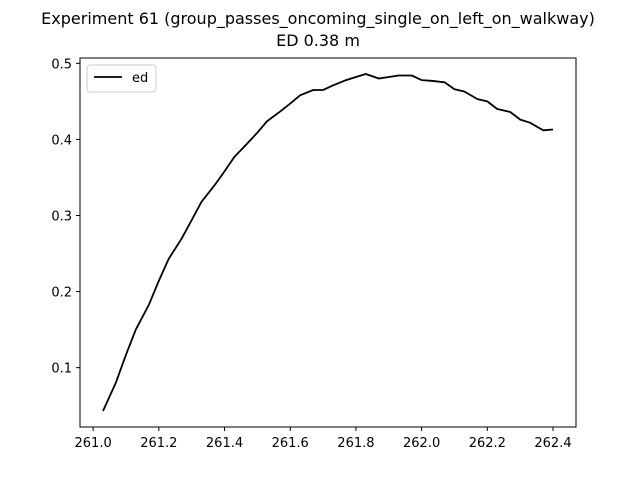 The width and height of the screenshot is (640, 480). What do you see at coordinates (61, 64) in the screenshot?
I see `y-tick-label: 0.5` at bounding box center [61, 64].